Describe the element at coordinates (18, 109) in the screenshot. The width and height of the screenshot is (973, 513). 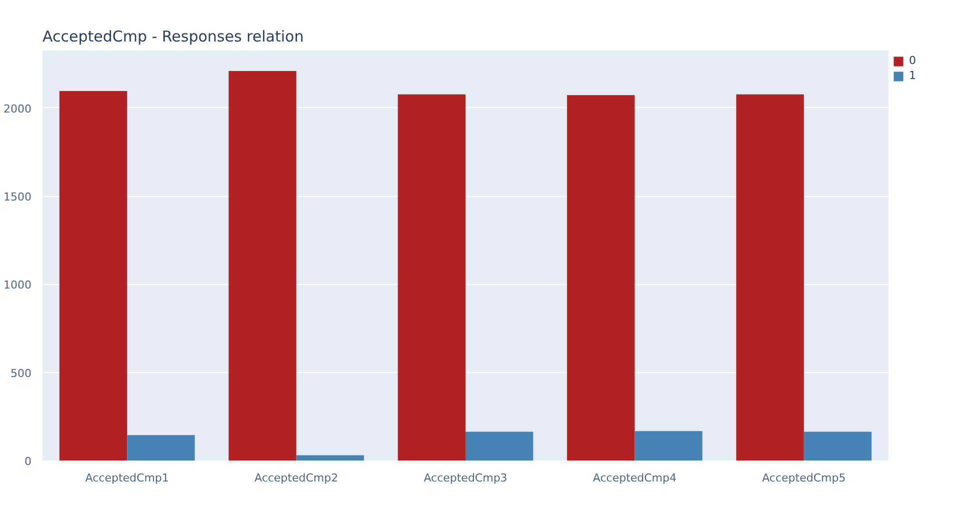
I see `y-tick-label: 2000` at that location.